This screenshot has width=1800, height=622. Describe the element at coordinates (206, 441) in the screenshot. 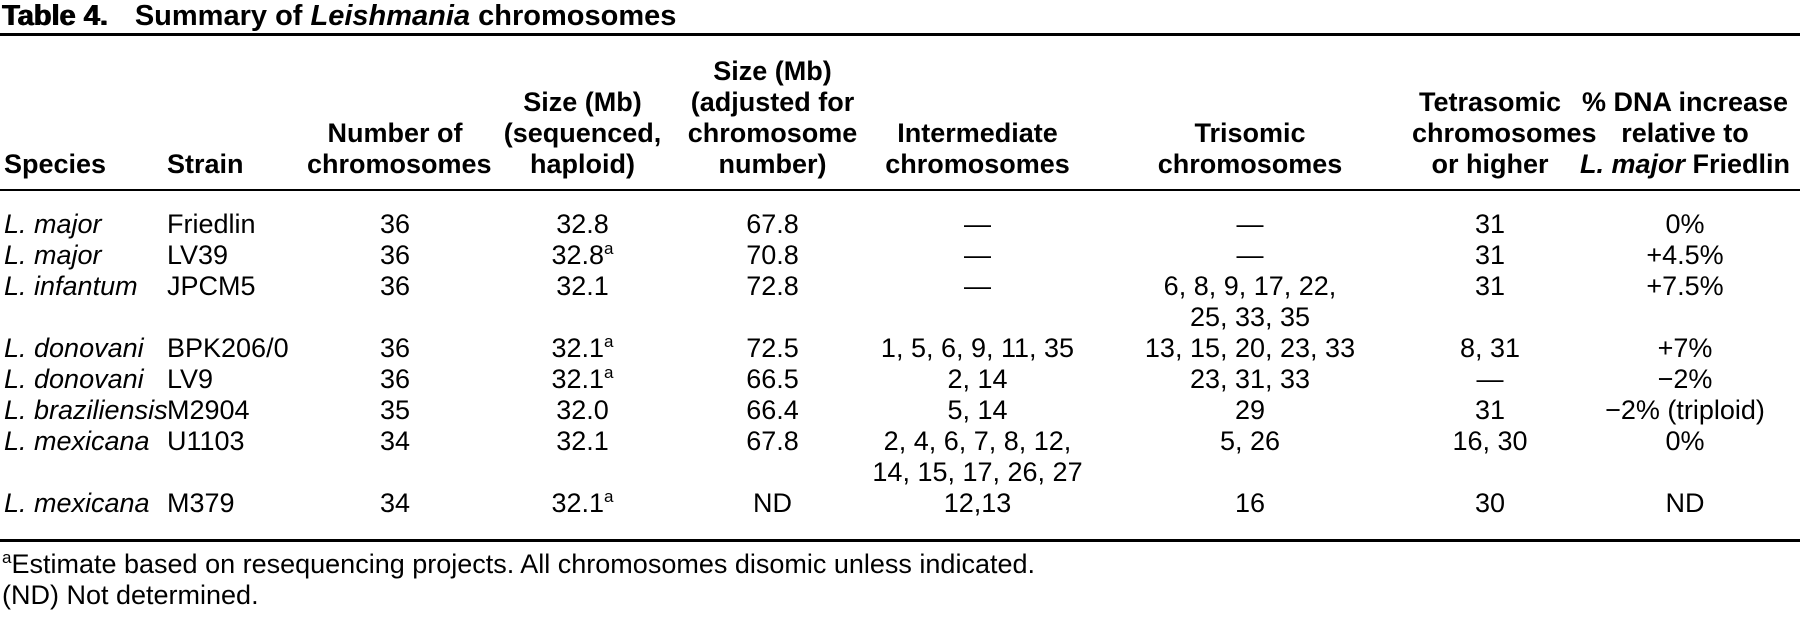

I see `cell-strain: U1103` at that location.